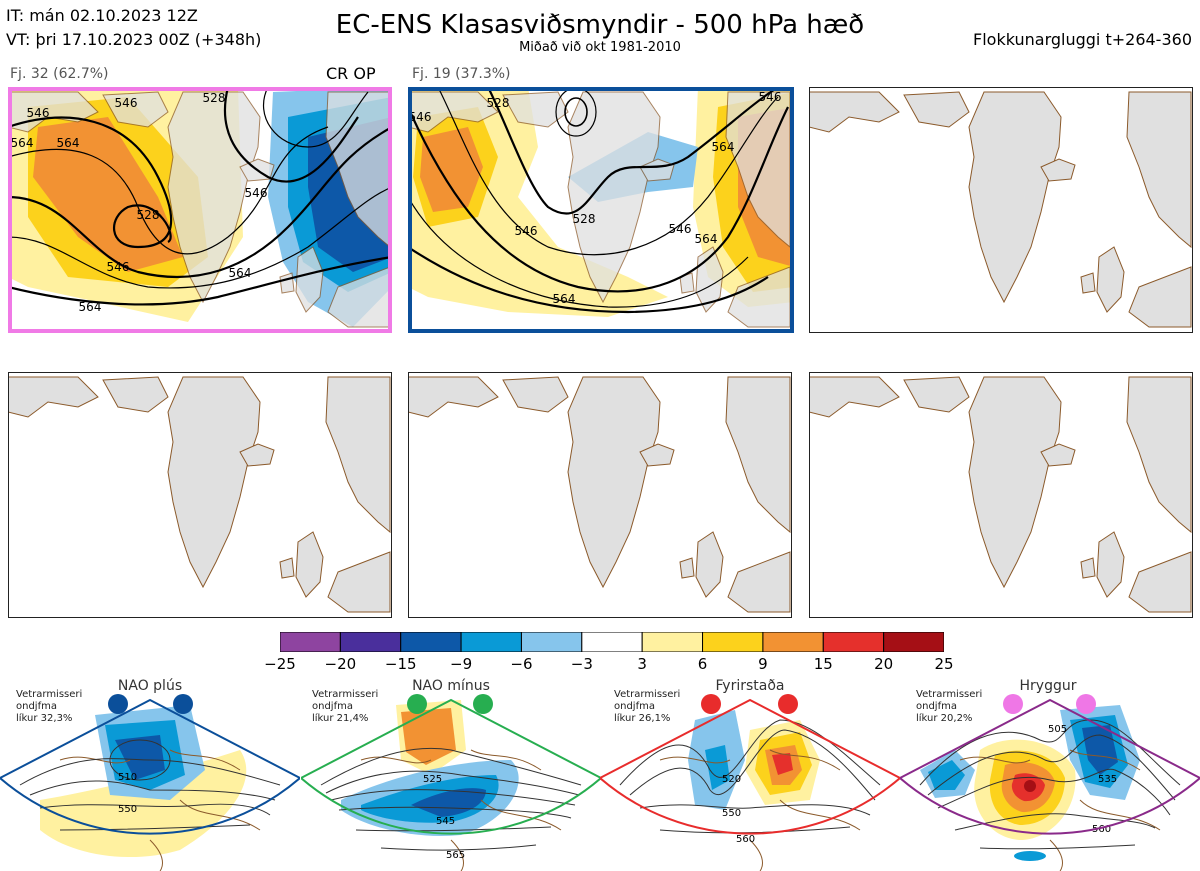 This screenshot has width=1200, height=871. I want to click on regime-4-name: Hryggur, so click(1048, 686).